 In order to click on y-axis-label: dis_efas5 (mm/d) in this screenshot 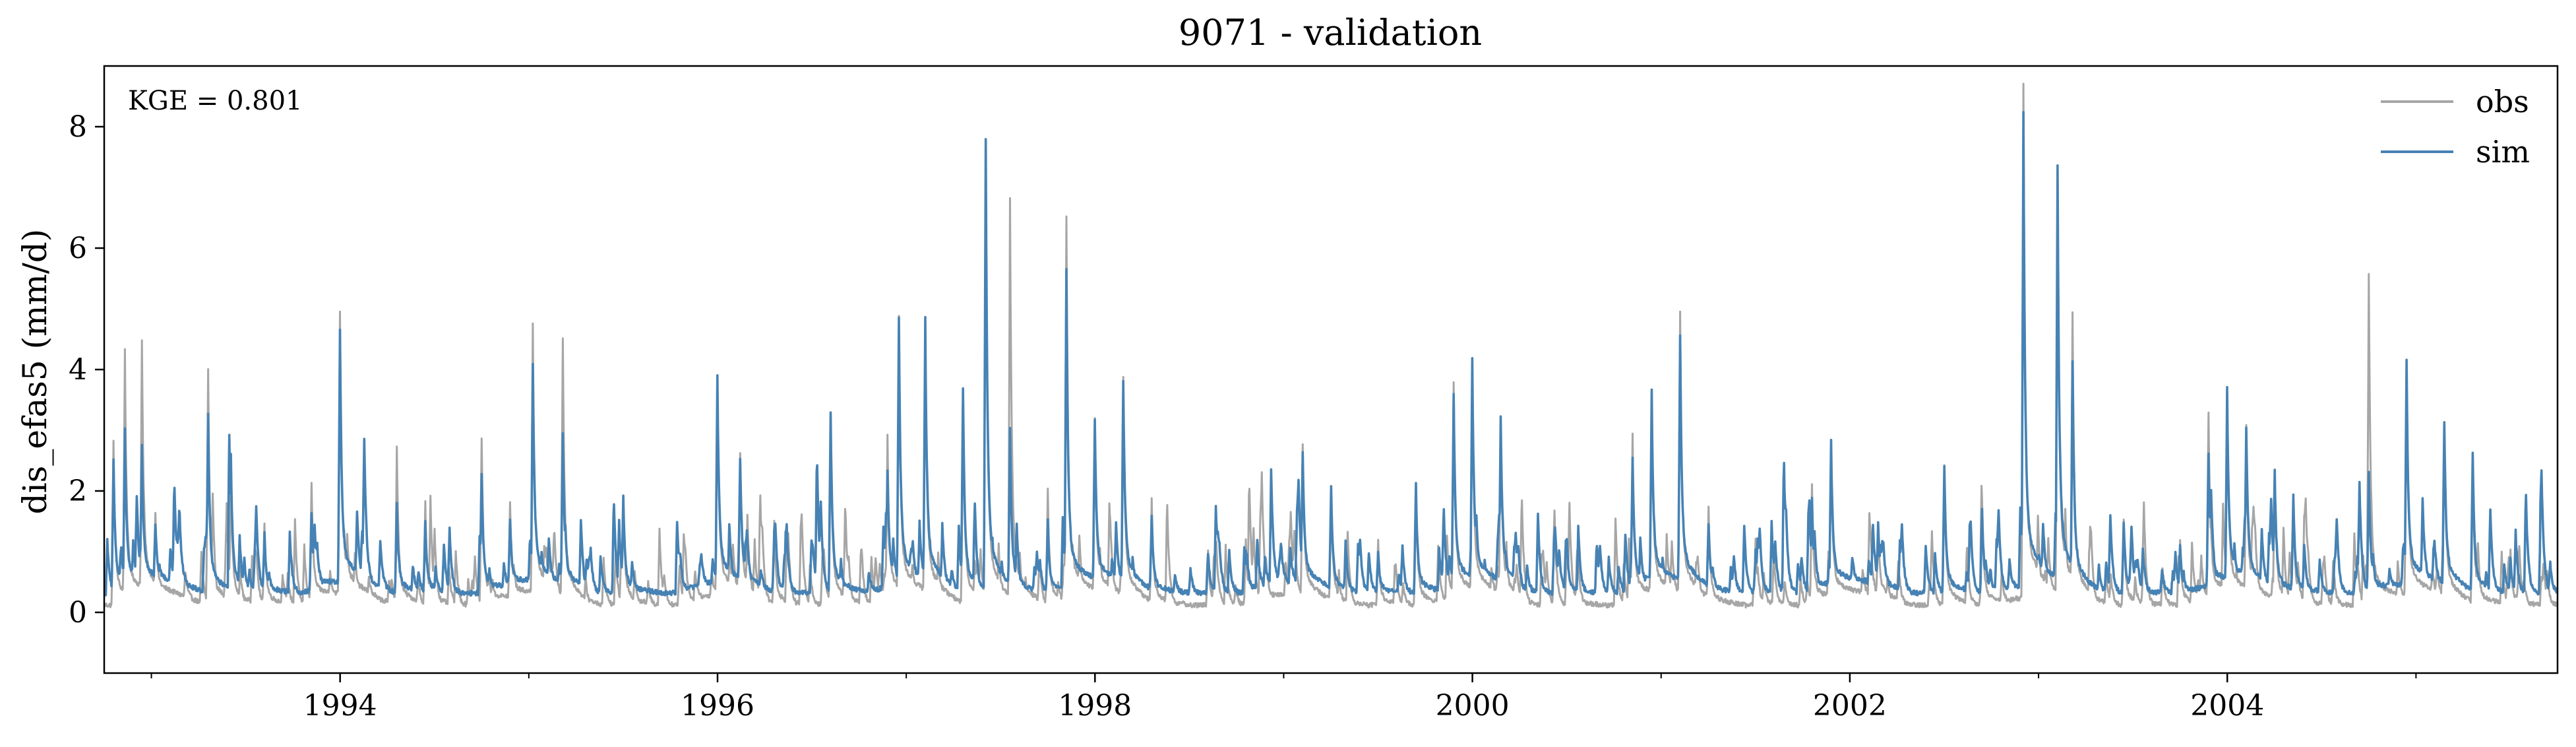, I will do `click(35, 372)`.